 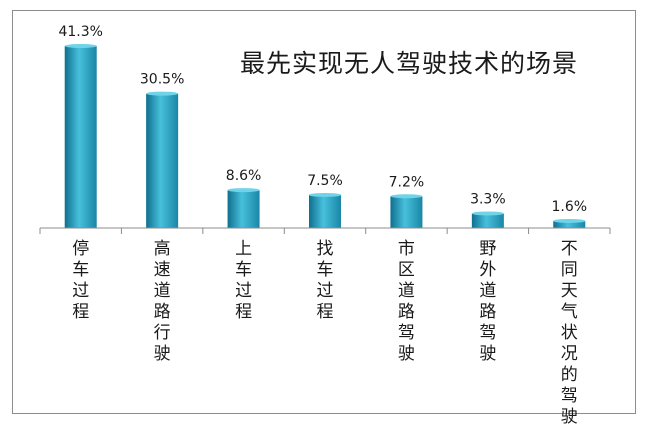 I want to click on chart-title: 最先实现无人驾驶技术的场景, so click(x=409, y=63).